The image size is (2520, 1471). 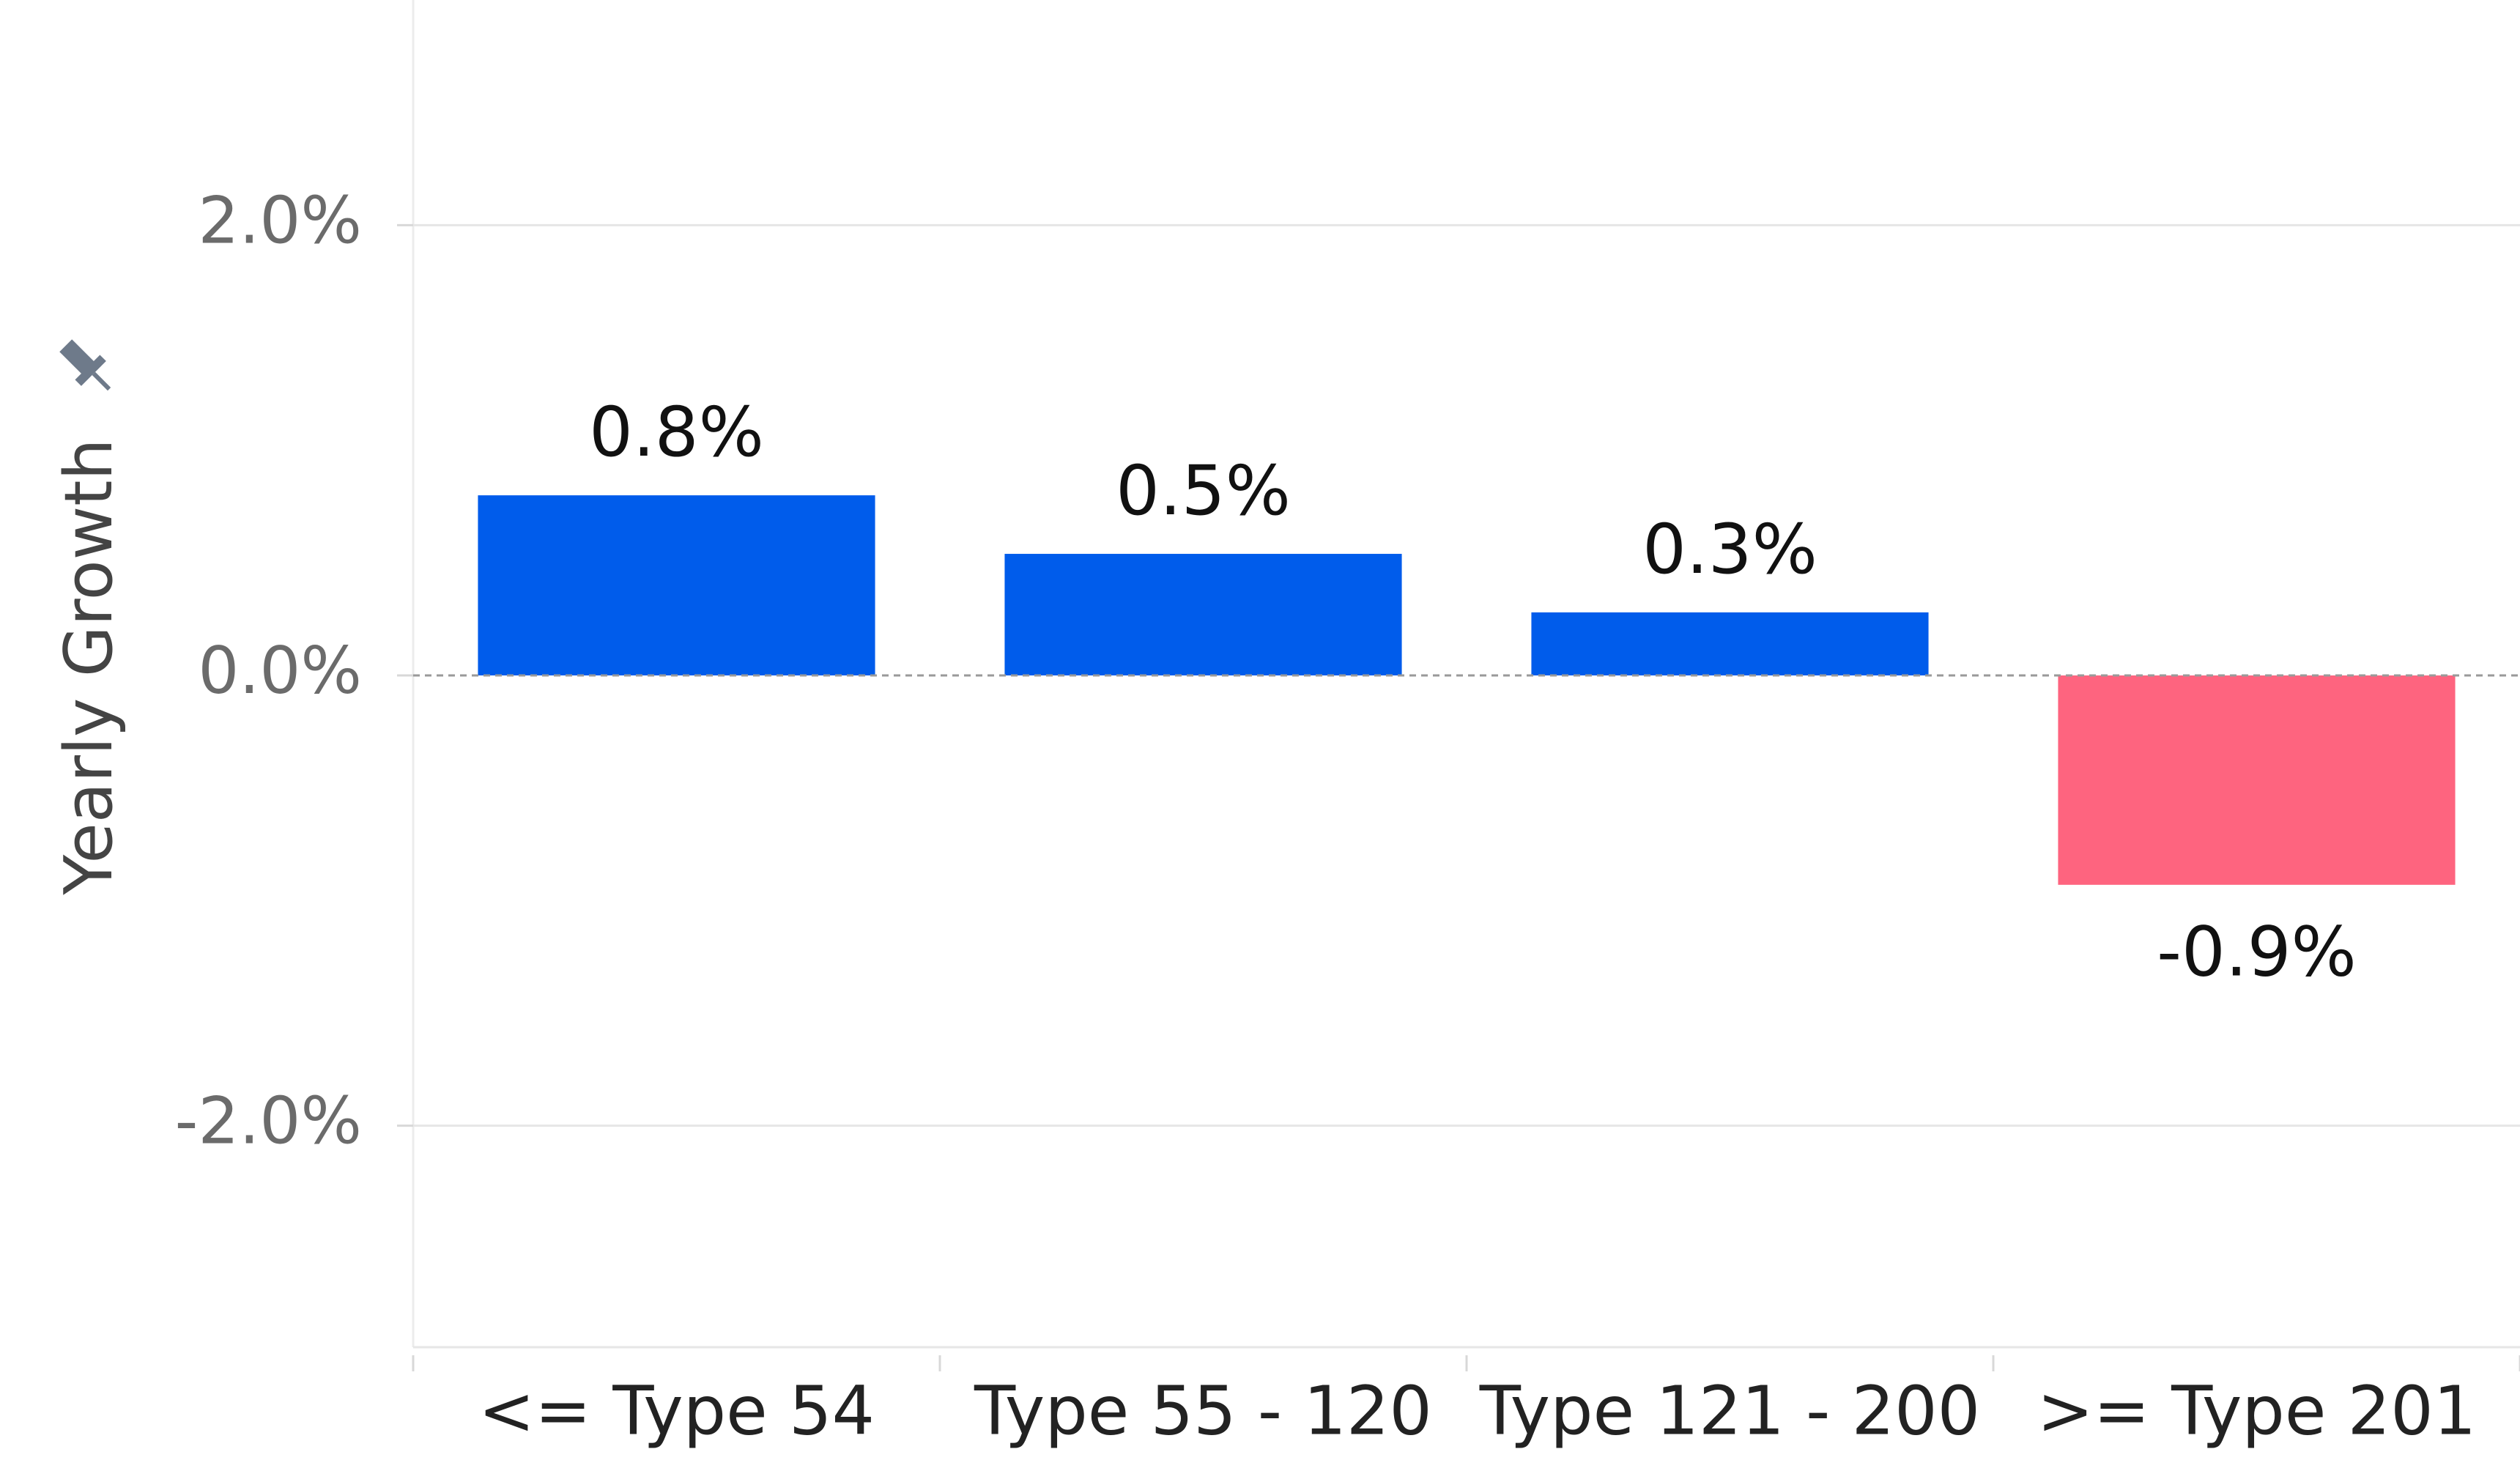 I want to click on x-tick-label: Type 55 - 120, so click(x=1203, y=1410).